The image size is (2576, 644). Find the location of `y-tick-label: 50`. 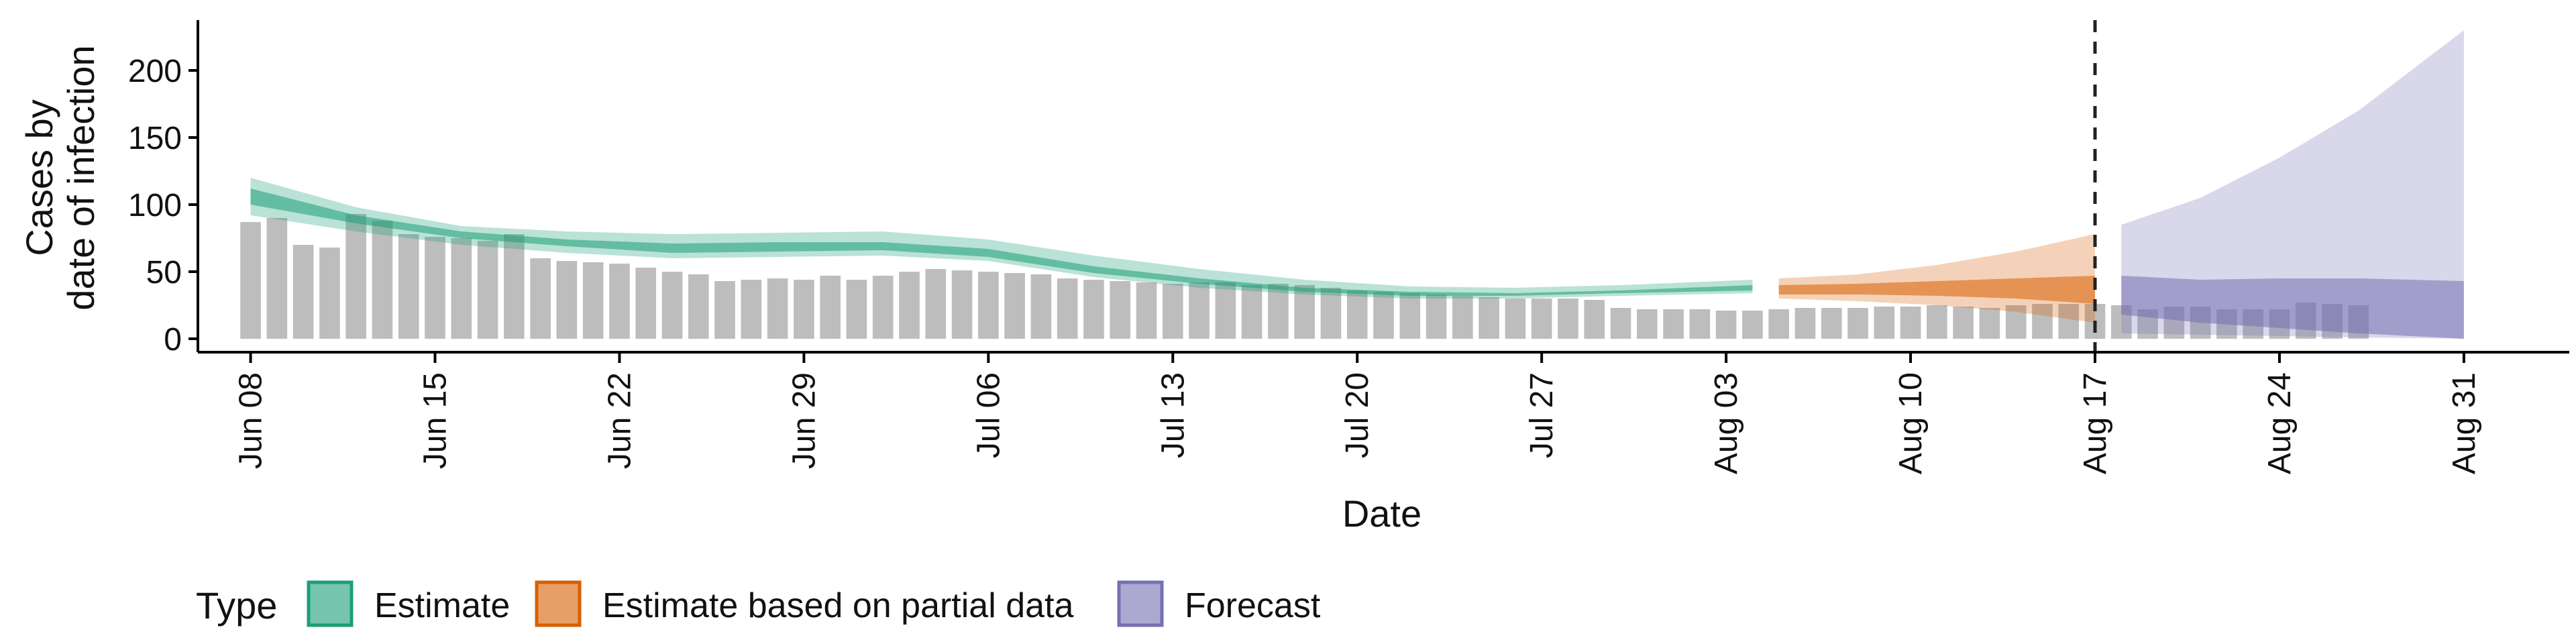

y-tick-label: 50 is located at coordinates (164, 272).